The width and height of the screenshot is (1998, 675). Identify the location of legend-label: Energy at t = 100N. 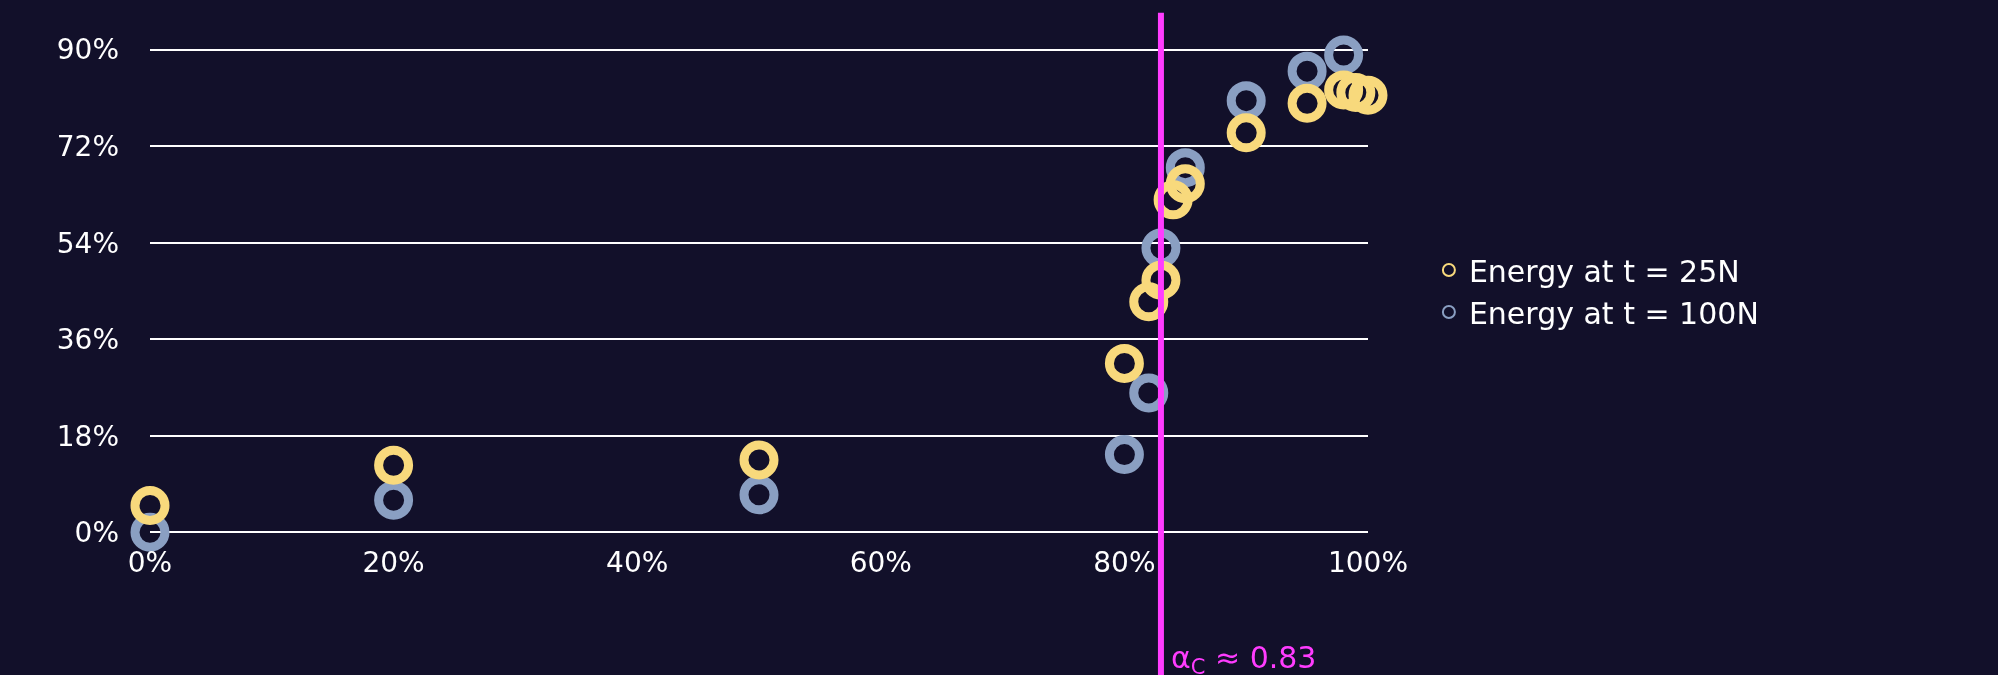
(1613, 313).